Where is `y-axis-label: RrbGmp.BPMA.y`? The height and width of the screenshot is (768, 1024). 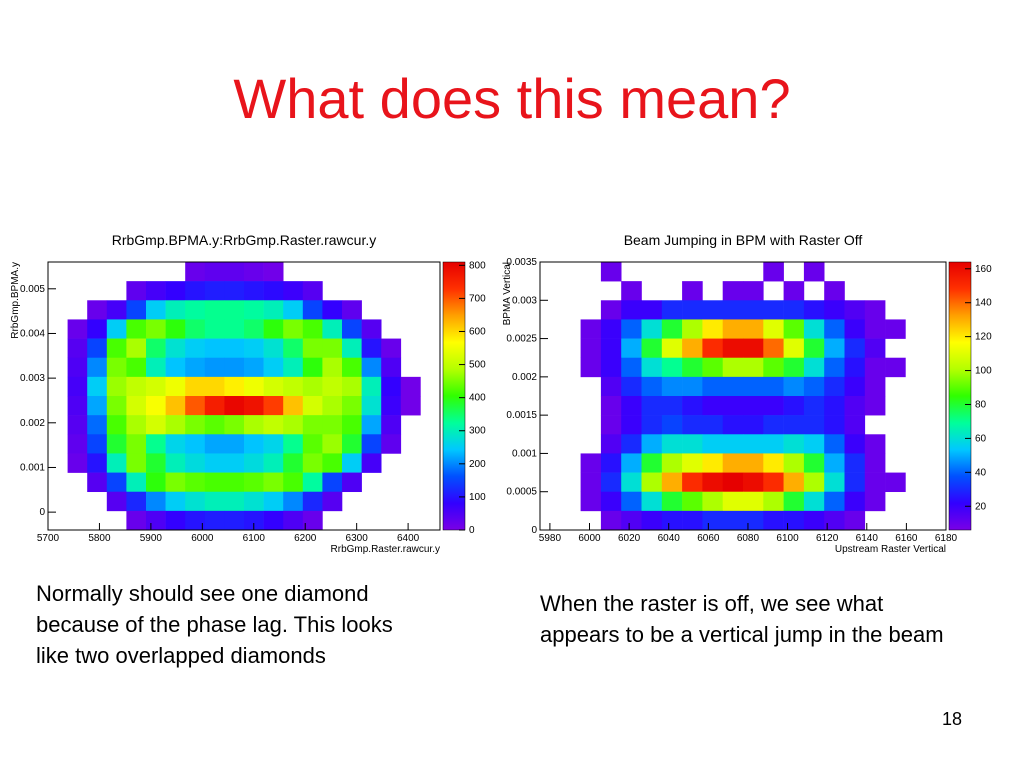 y-axis-label: RrbGmp.BPMA.y is located at coordinates (15, 300).